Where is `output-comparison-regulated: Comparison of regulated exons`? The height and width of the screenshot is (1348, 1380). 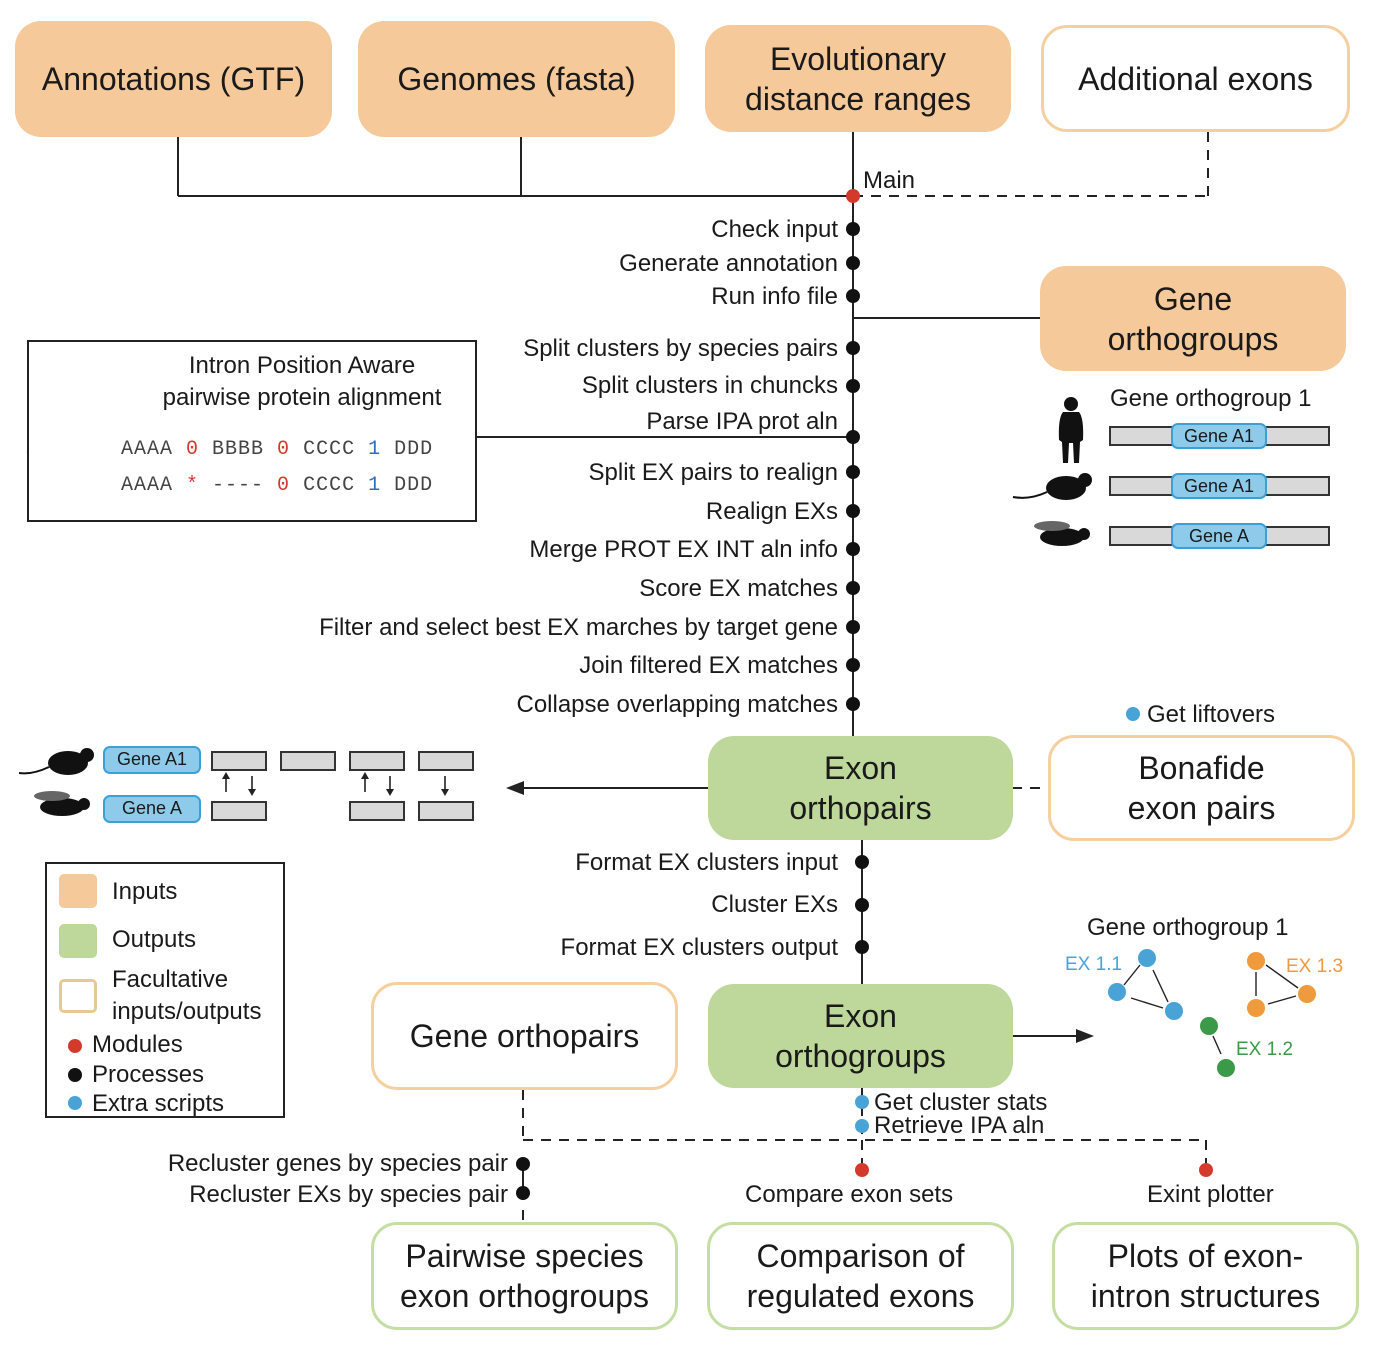
output-comparison-regulated: Comparison of regulated exons is located at coordinates (860, 1276).